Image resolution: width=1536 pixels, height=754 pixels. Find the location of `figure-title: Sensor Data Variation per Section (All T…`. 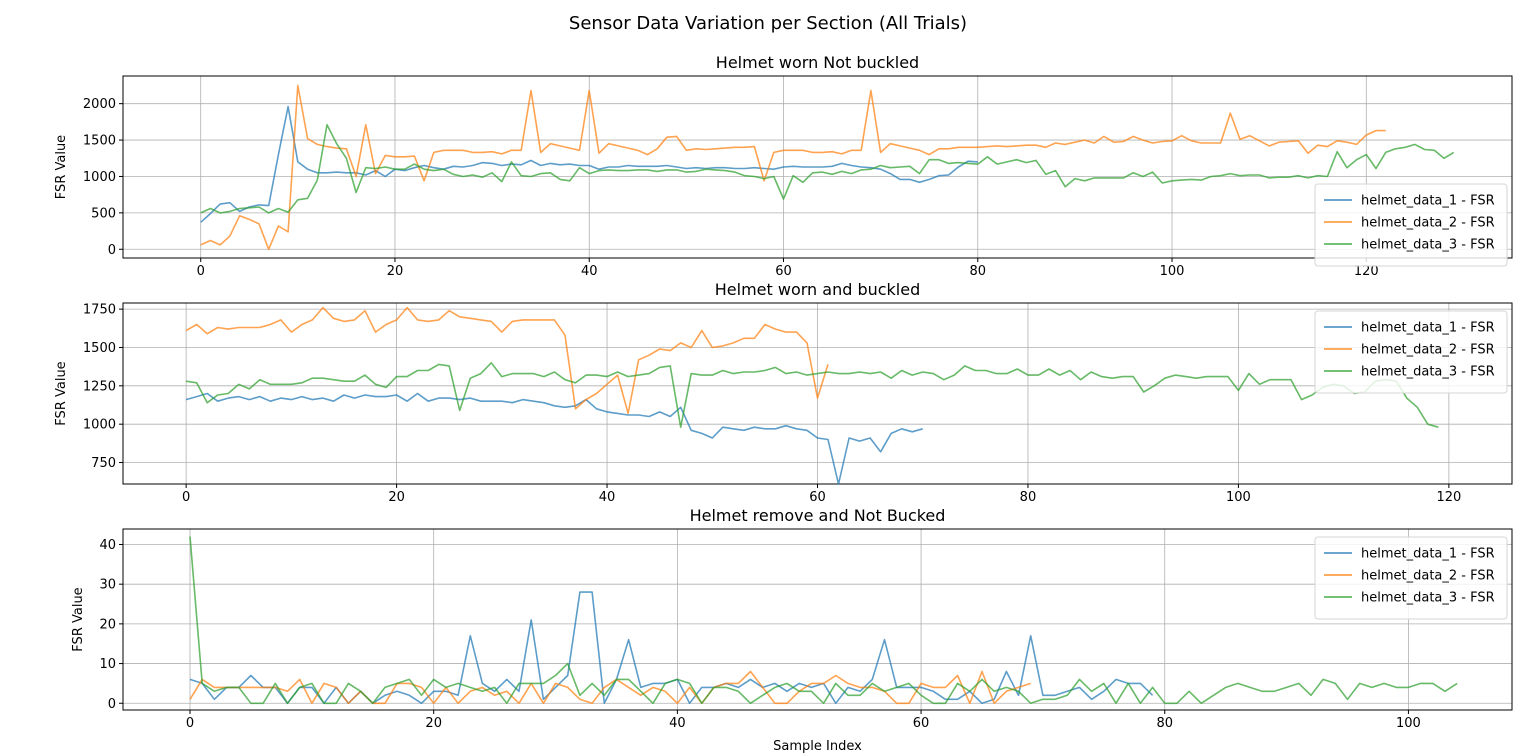

figure-title: Sensor Data Variation per Section (All T… is located at coordinates (768, 23).